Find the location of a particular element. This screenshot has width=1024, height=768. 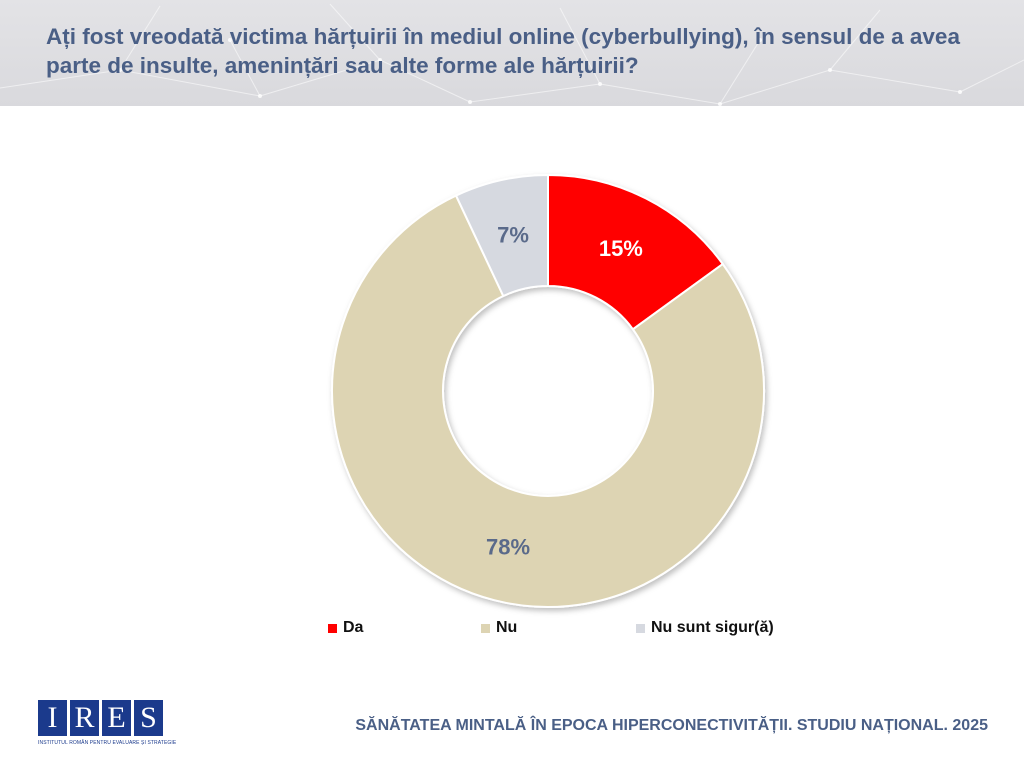

donut-slice-da is located at coordinates (636, 252).